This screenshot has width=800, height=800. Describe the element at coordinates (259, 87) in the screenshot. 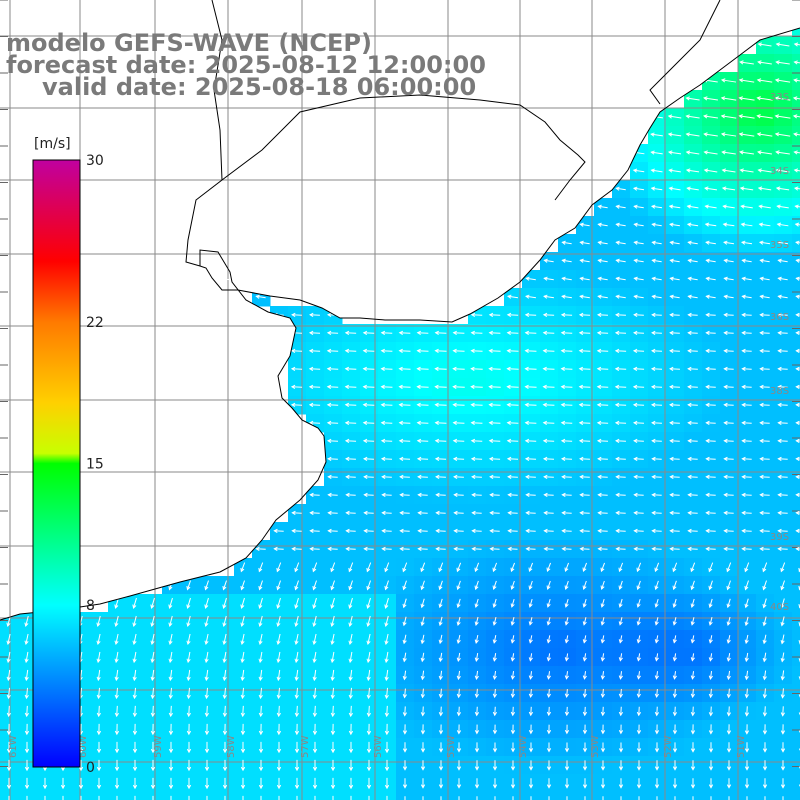

I see `title-valid-date: valid date: 2025-08-18 06:00:00` at that location.